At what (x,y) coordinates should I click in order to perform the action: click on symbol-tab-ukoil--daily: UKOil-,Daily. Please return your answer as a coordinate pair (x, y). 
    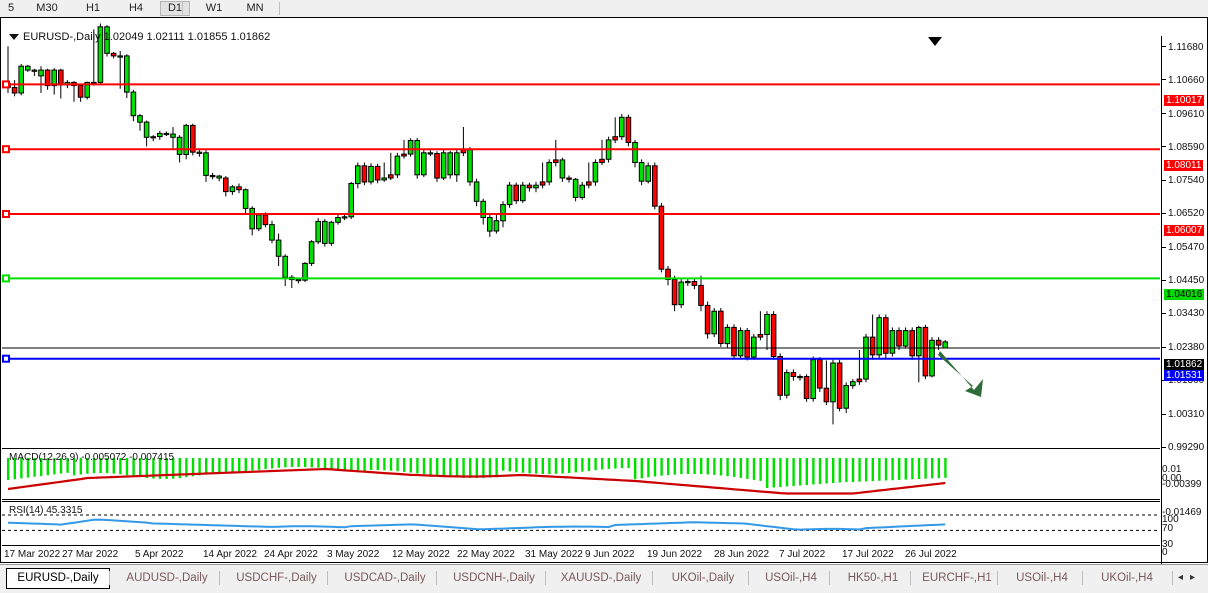
    Looking at the image, I should click on (703, 578).